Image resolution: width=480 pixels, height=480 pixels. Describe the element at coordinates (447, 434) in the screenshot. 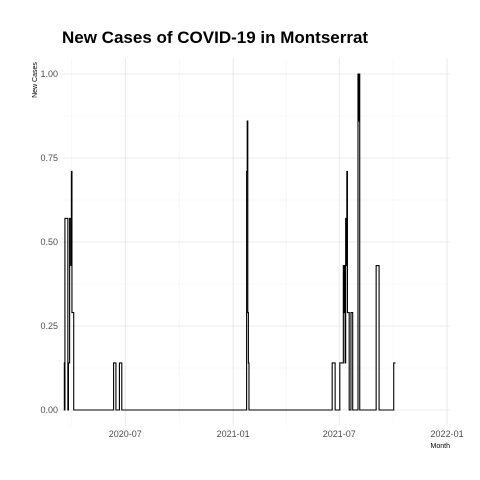

I see `x-tick-label: 2022-01` at that location.